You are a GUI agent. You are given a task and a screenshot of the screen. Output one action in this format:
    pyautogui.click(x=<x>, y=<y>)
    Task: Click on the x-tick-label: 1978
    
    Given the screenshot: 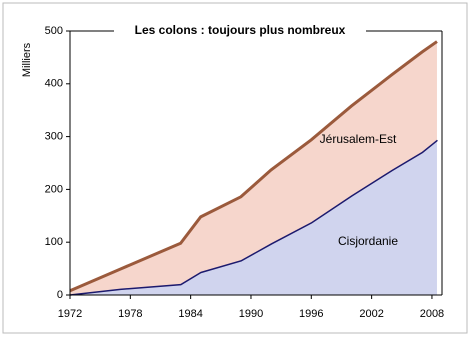 What is the action you would take?
    pyautogui.click(x=130, y=314)
    